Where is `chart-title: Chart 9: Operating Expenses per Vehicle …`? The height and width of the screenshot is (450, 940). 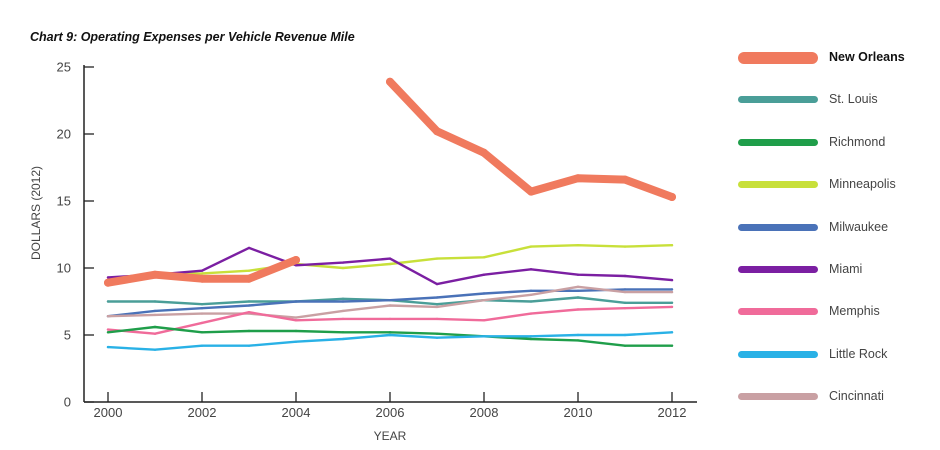
chart-title: Chart 9: Operating Expenses per Vehicle … is located at coordinates (192, 37).